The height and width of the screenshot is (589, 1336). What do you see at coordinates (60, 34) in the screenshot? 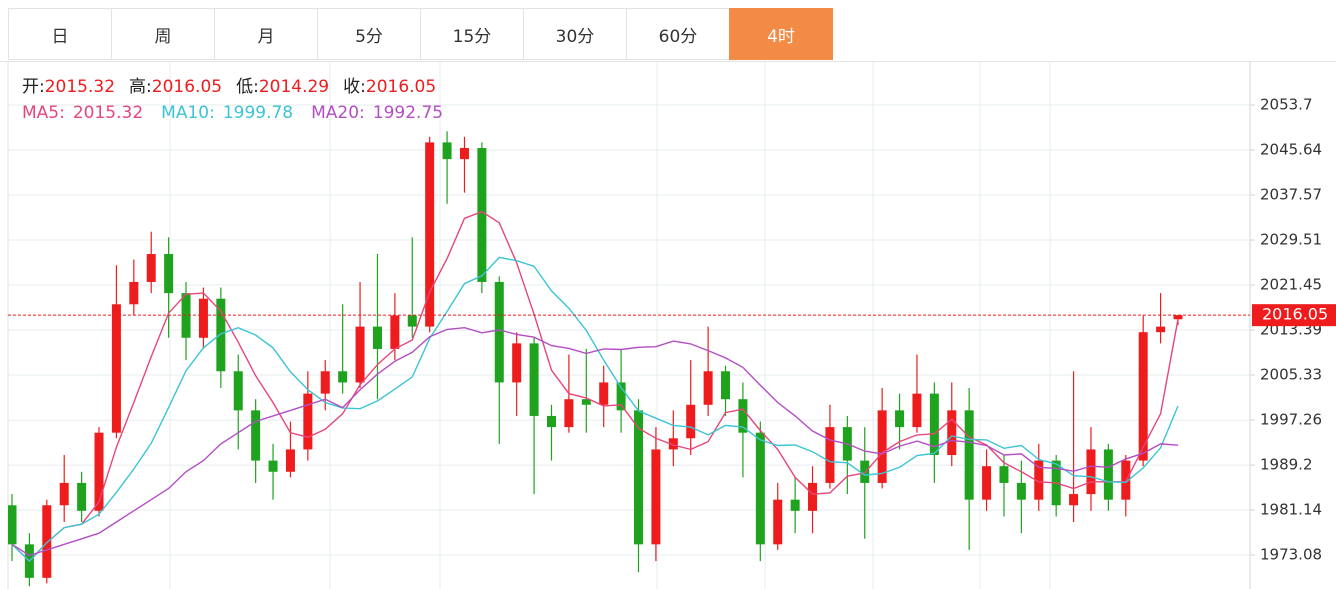
I see `tab: 日` at bounding box center [60, 34].